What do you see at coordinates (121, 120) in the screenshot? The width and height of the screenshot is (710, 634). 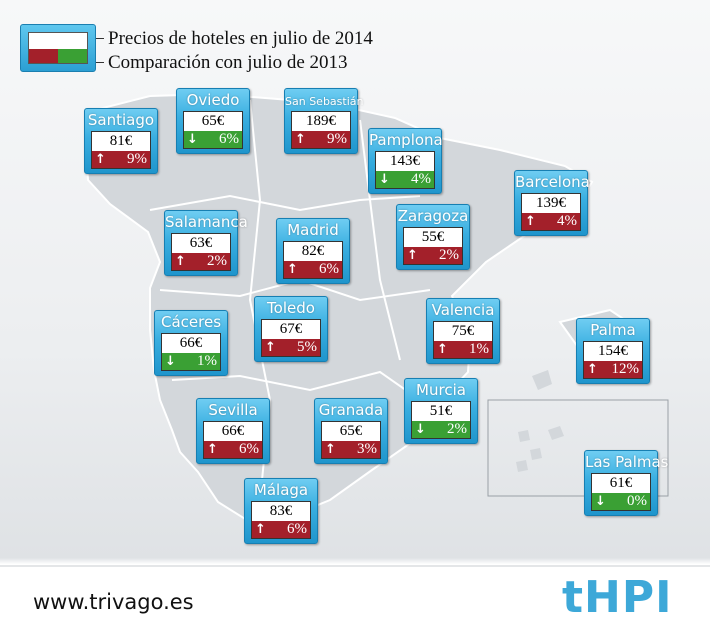 I see `city-name: Santiago` at bounding box center [121, 120].